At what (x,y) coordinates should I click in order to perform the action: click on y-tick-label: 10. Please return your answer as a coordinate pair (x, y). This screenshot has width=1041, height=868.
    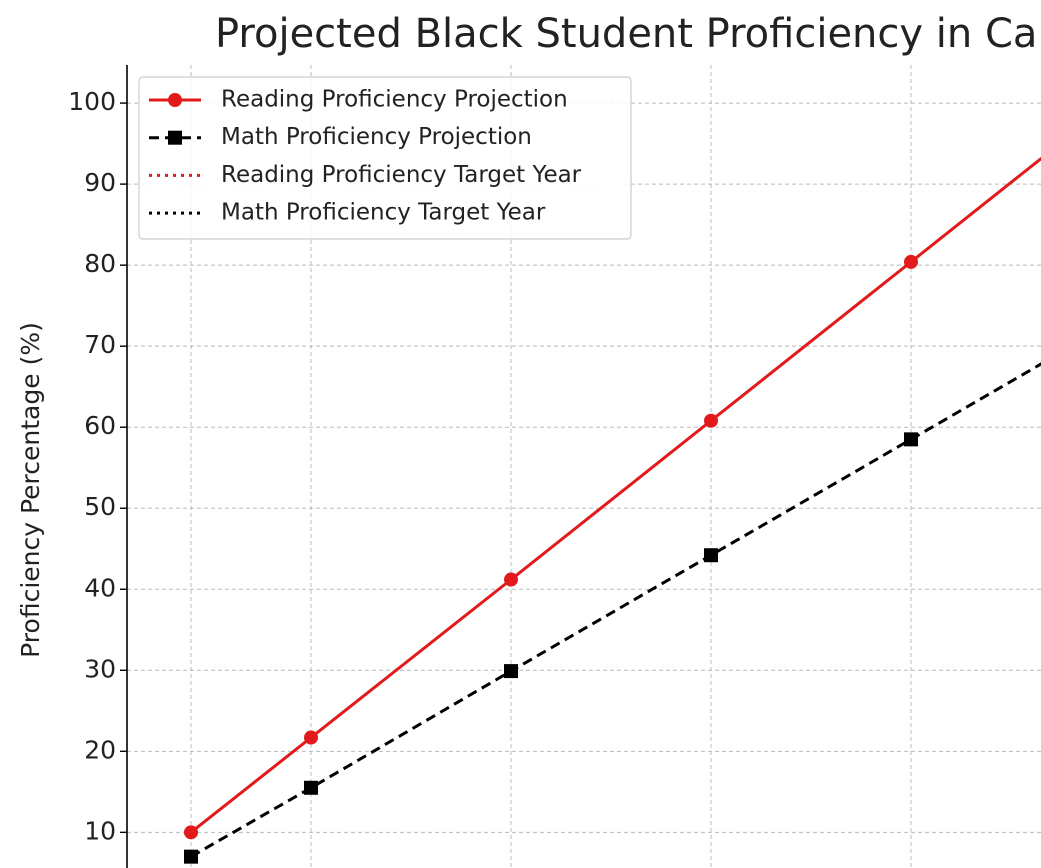
    Looking at the image, I should click on (100, 830).